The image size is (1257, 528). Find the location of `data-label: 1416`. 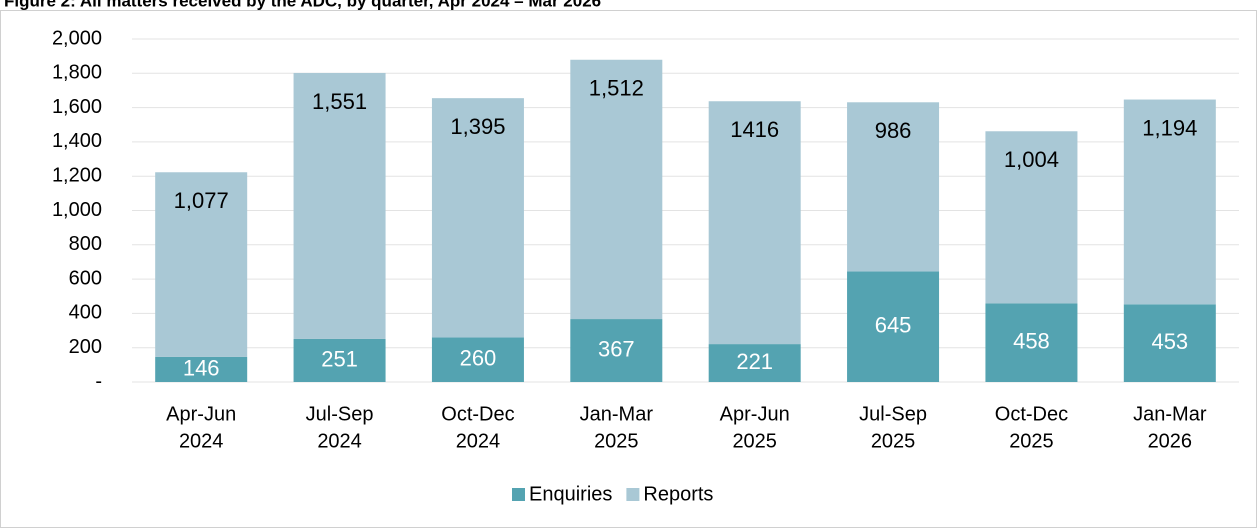

data-label: 1416 is located at coordinates (754, 129).